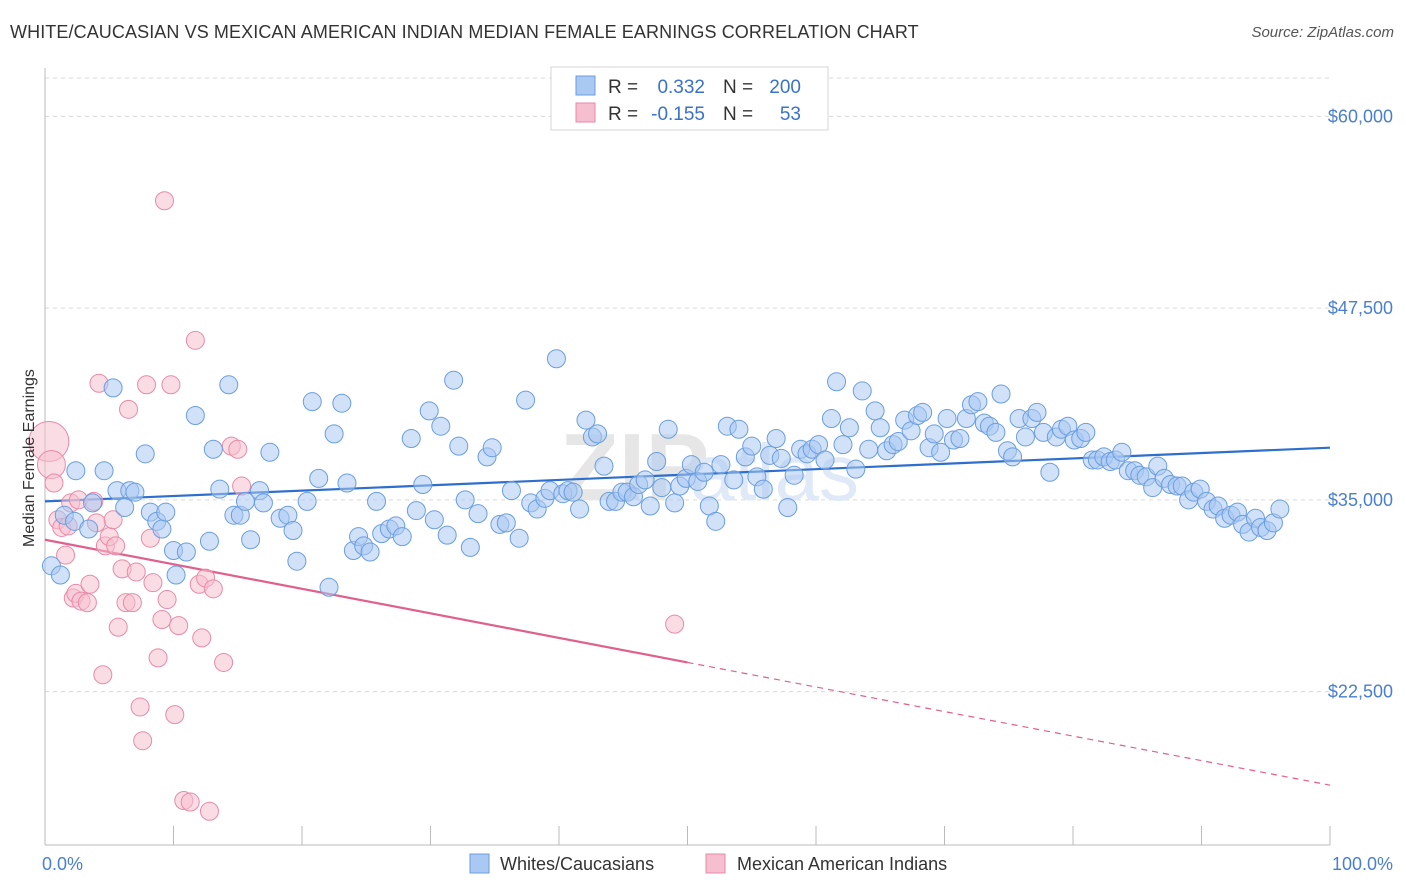 This screenshot has height=892, width=1406. What do you see at coordinates (366, 601) in the screenshot?
I see `mexican-american-indians-trend-solid` at bounding box center [366, 601].